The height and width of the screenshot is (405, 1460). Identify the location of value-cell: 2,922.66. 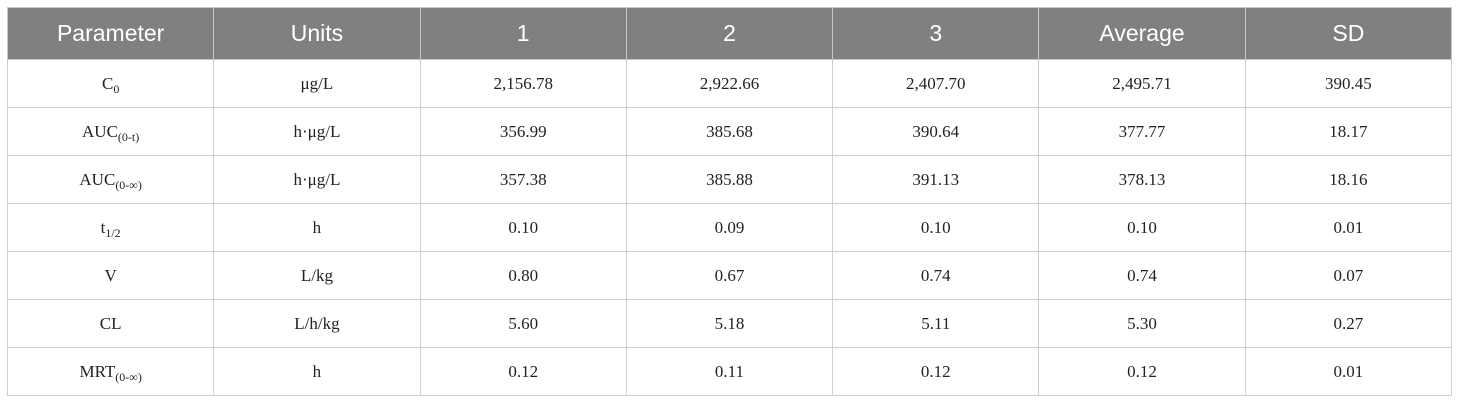
(729, 83).